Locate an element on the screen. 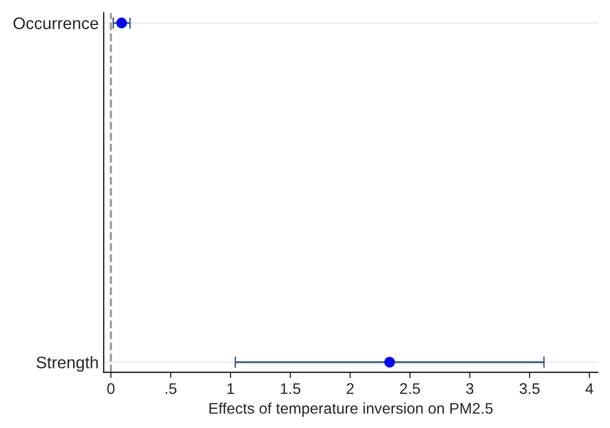 The height and width of the screenshot is (428, 610). y-tick-label: Occurrence is located at coordinates (55, 23).